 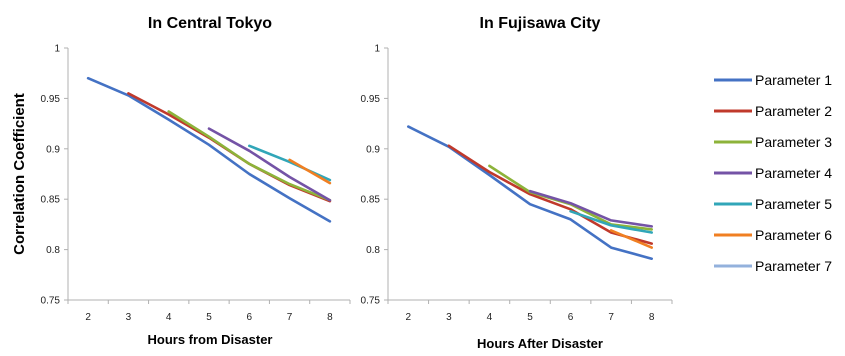 What do you see at coordinates (793, 80) in the screenshot?
I see `legend-label: Parameter 1` at bounding box center [793, 80].